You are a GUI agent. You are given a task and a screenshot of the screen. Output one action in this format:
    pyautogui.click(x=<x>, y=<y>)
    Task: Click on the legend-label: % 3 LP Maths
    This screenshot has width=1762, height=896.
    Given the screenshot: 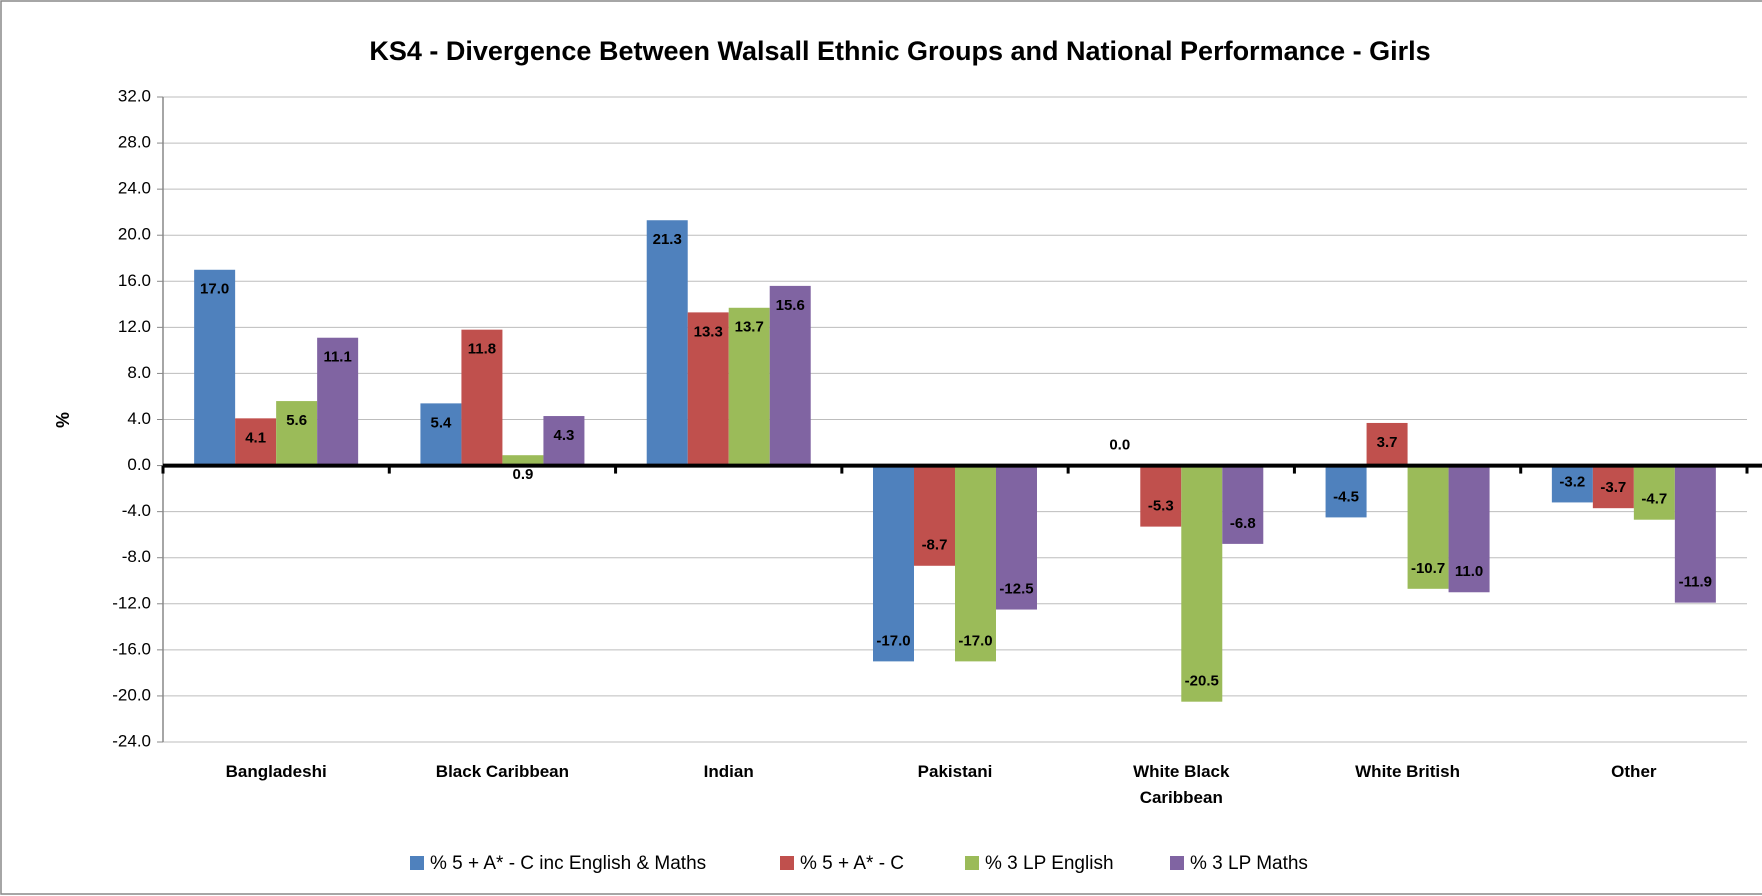 What is the action you would take?
    pyautogui.click(x=1249, y=863)
    